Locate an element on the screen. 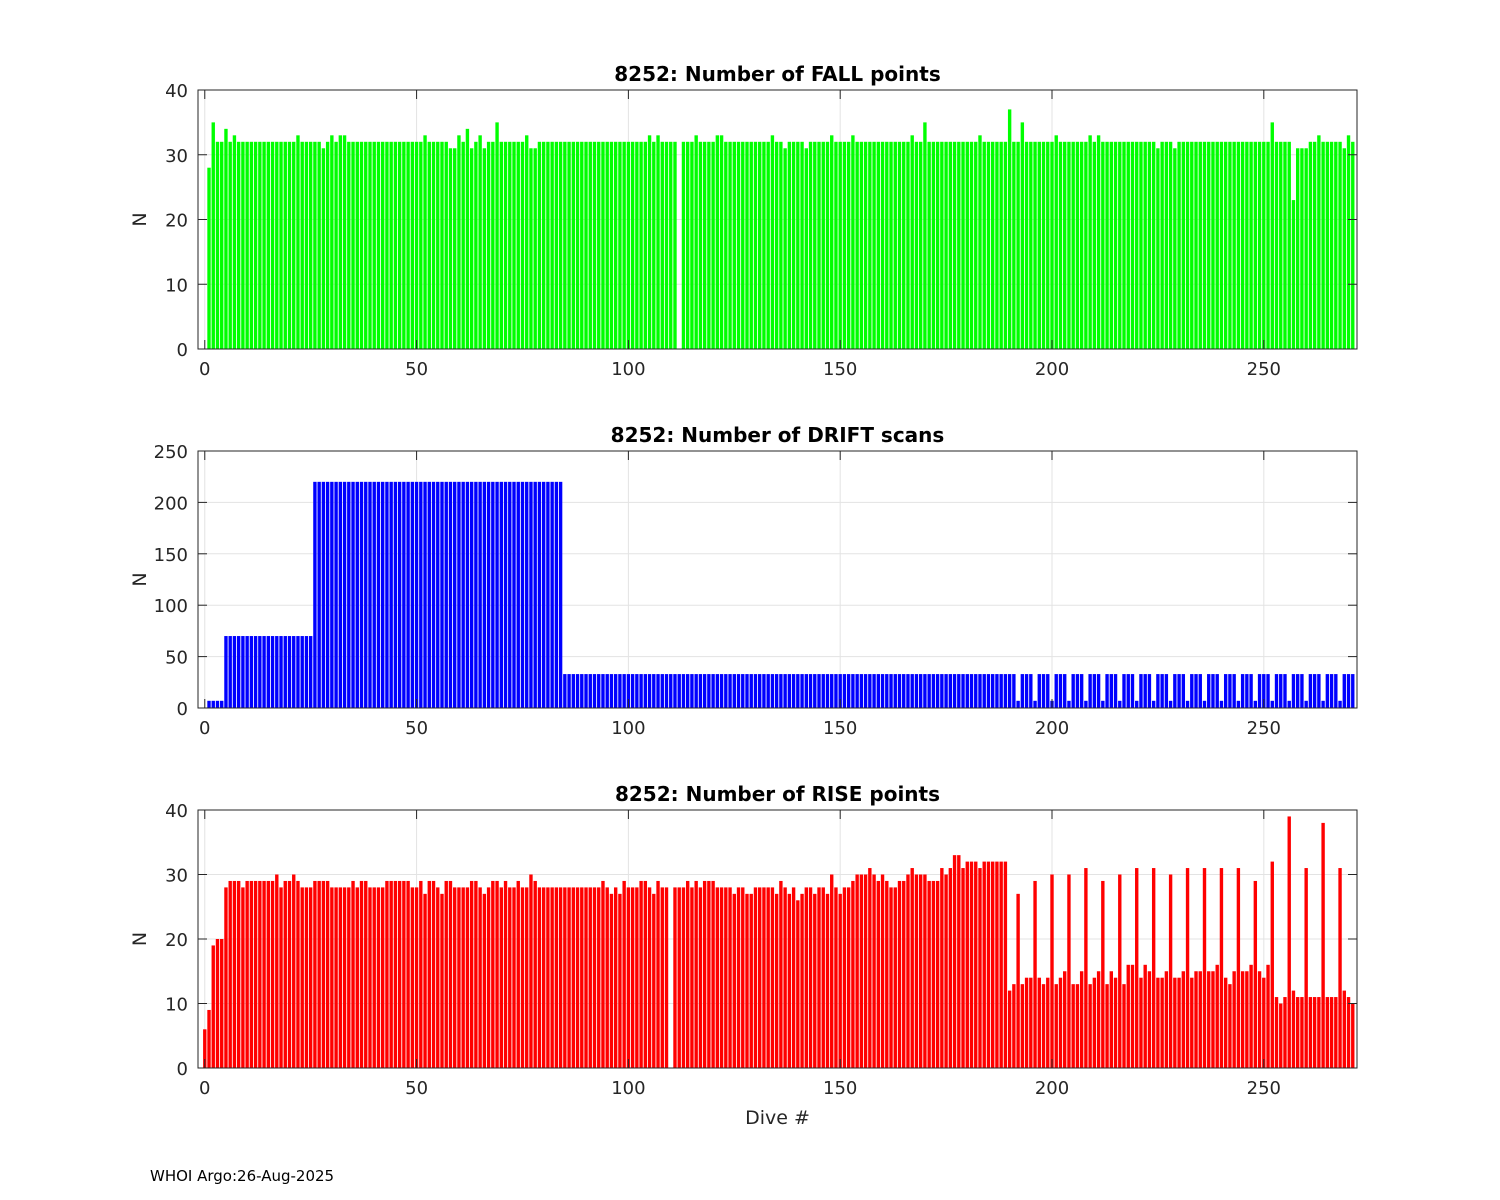  y-tick-label: 40 is located at coordinates (176, 91).